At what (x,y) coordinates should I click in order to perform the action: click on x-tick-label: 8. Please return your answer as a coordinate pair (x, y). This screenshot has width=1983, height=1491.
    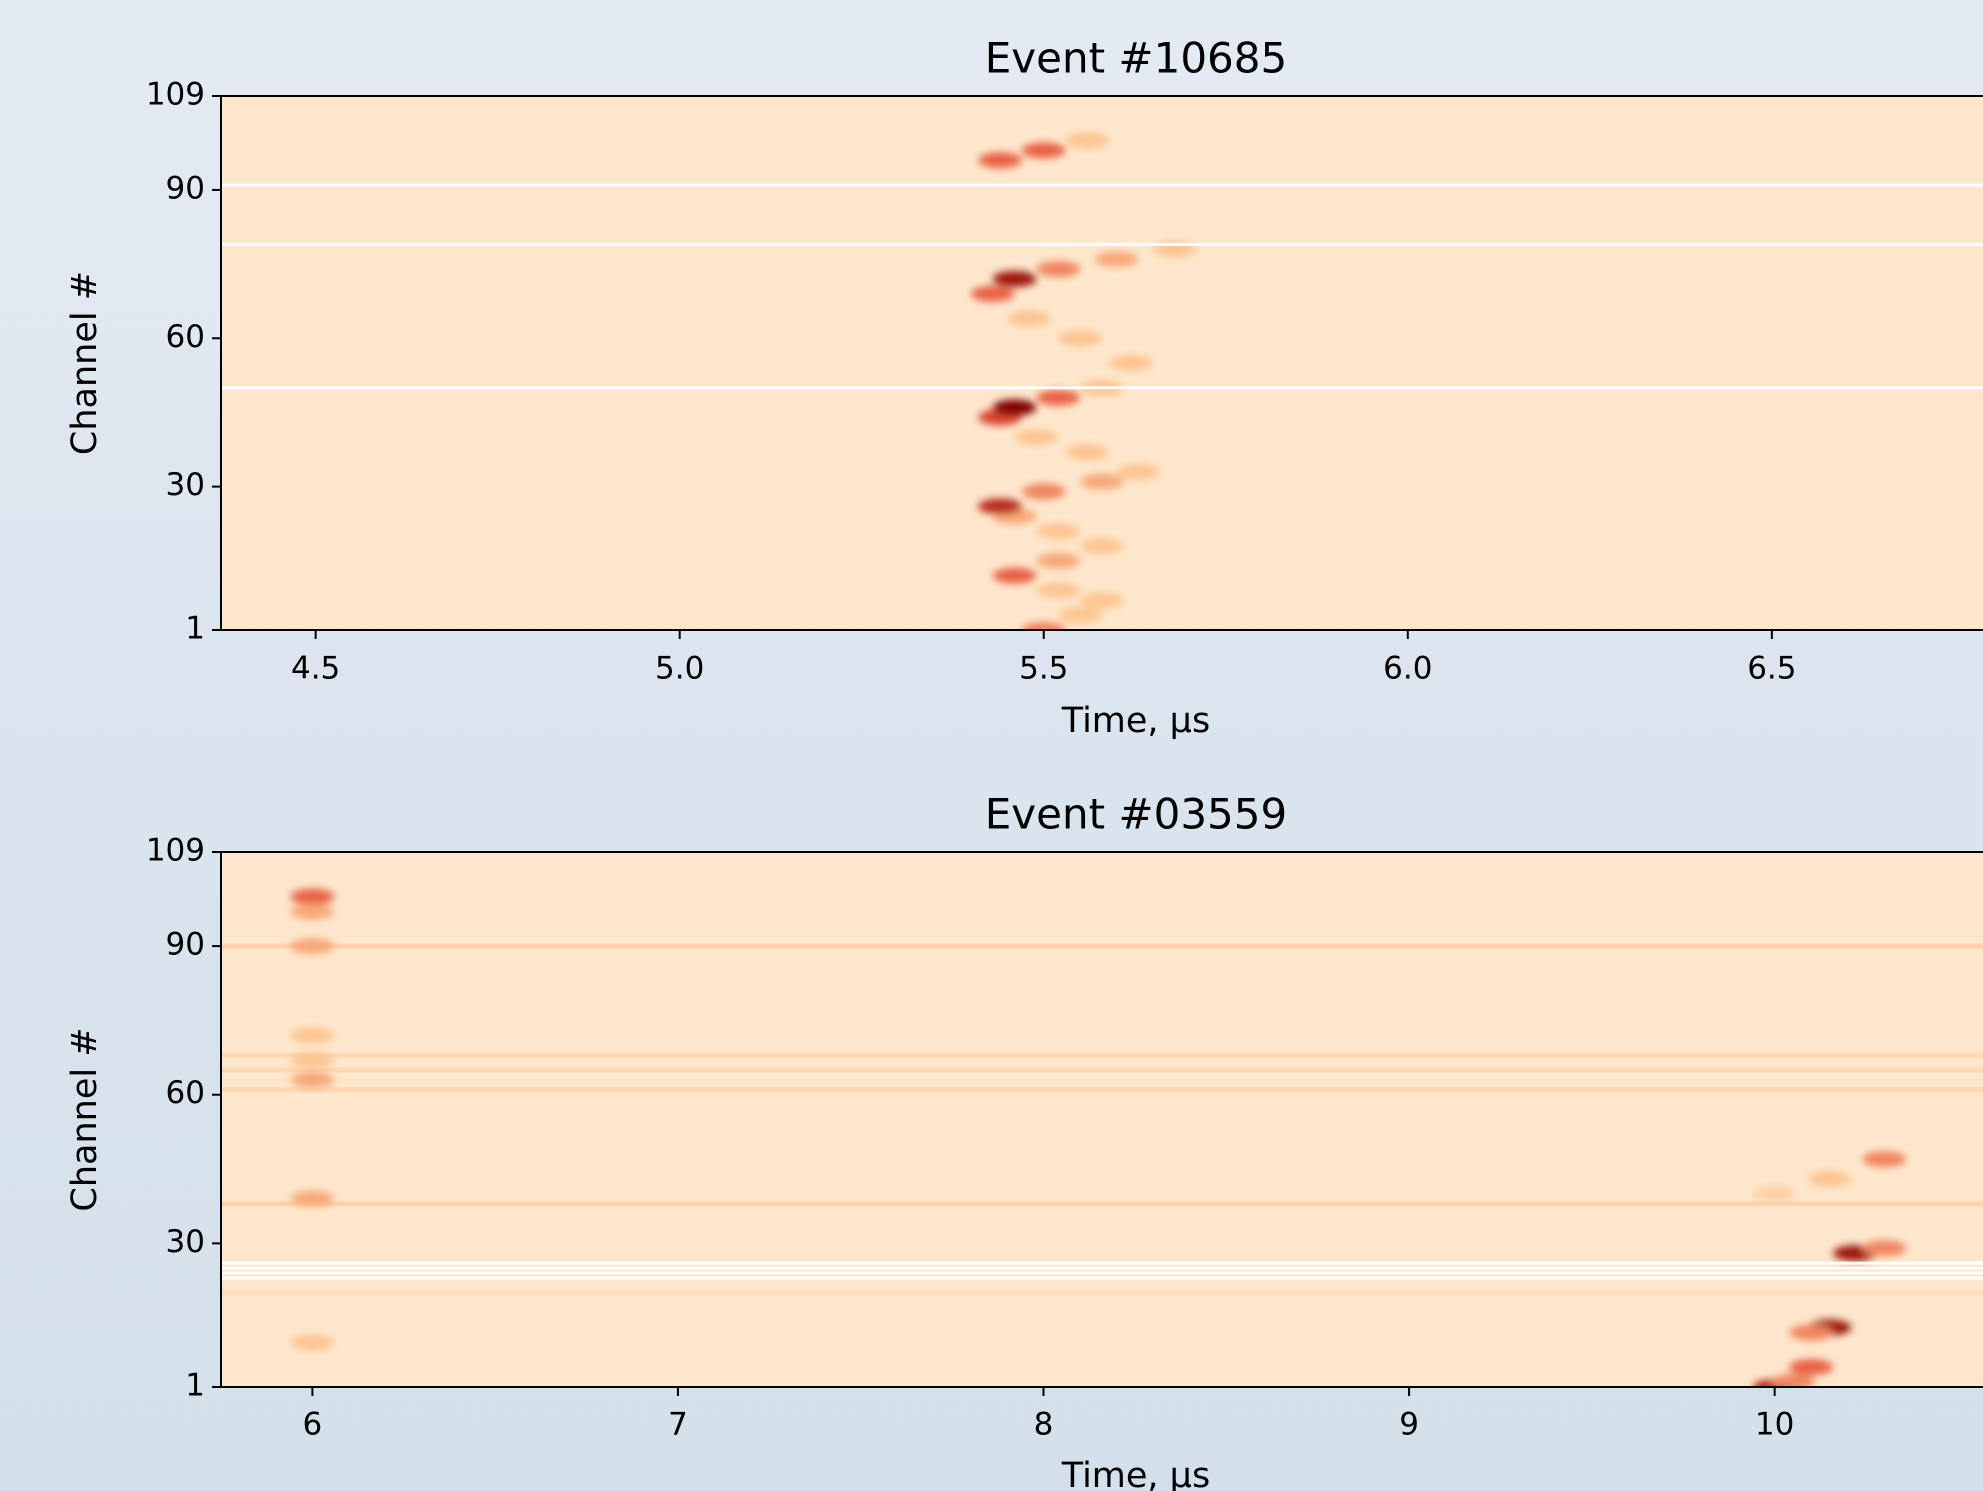
    Looking at the image, I should click on (1044, 1425).